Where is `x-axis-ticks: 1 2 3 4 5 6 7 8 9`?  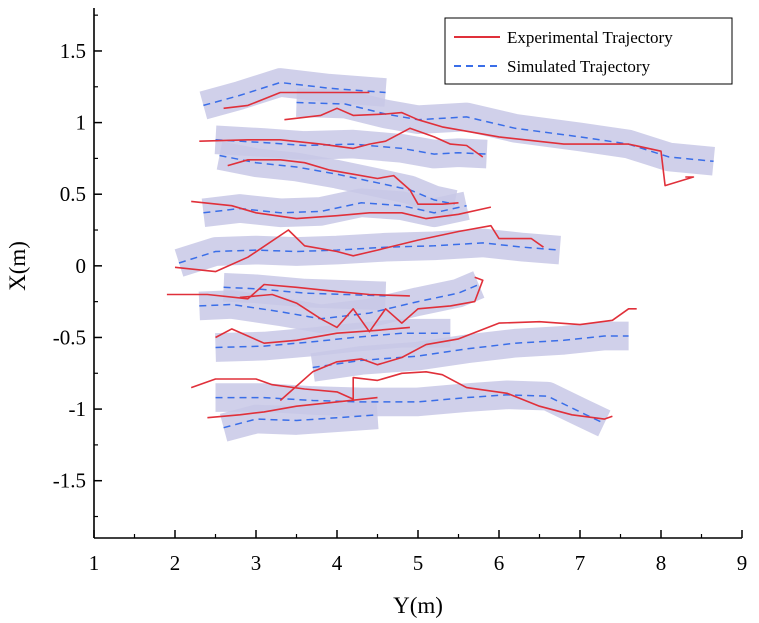
x-axis-ticks: 1 2 3 4 5 6 7 8 9 is located at coordinates (418, 552).